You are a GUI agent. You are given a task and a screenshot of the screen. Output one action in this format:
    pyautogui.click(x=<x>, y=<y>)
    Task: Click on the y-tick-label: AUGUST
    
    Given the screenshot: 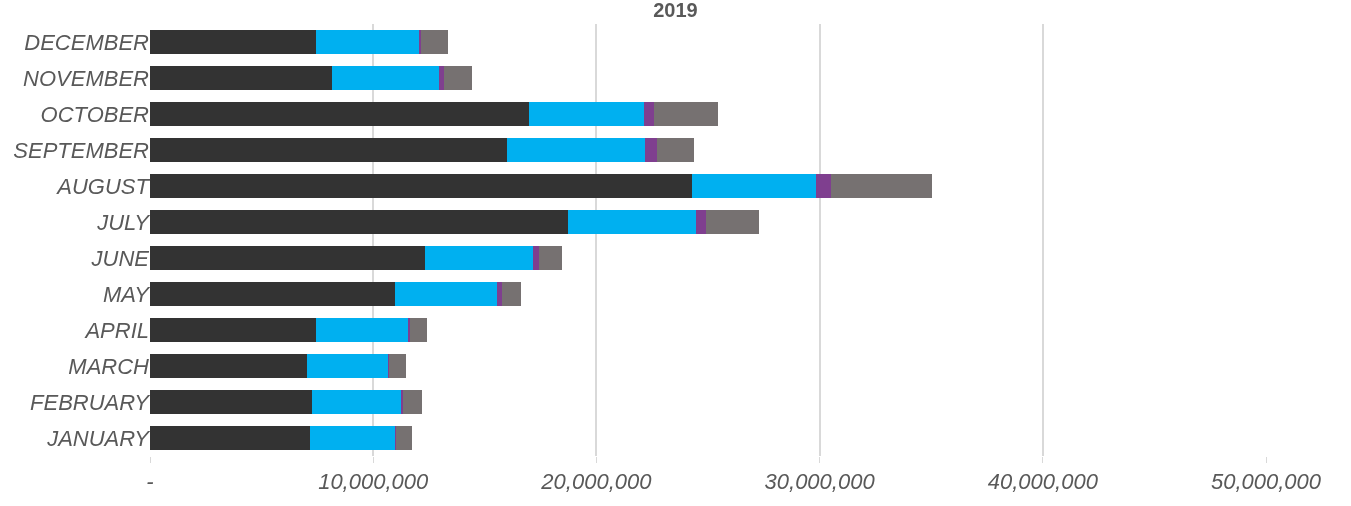 What is the action you would take?
    pyautogui.click(x=103, y=186)
    